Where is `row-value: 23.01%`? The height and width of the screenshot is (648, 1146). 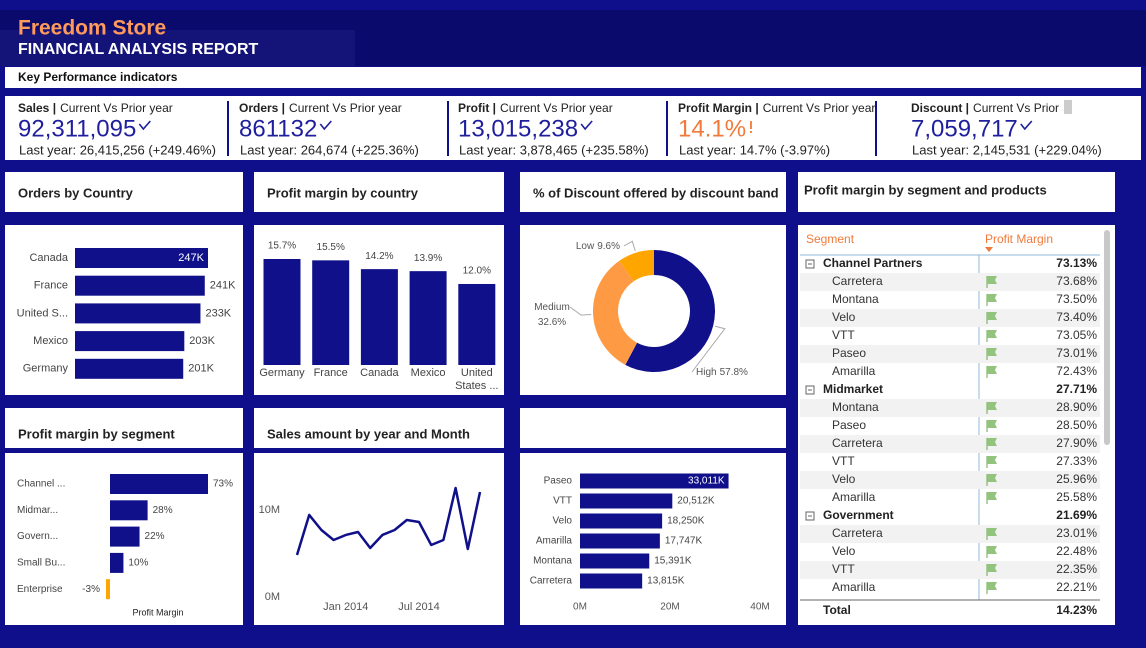 row-value: 23.01% is located at coordinates (1076, 533).